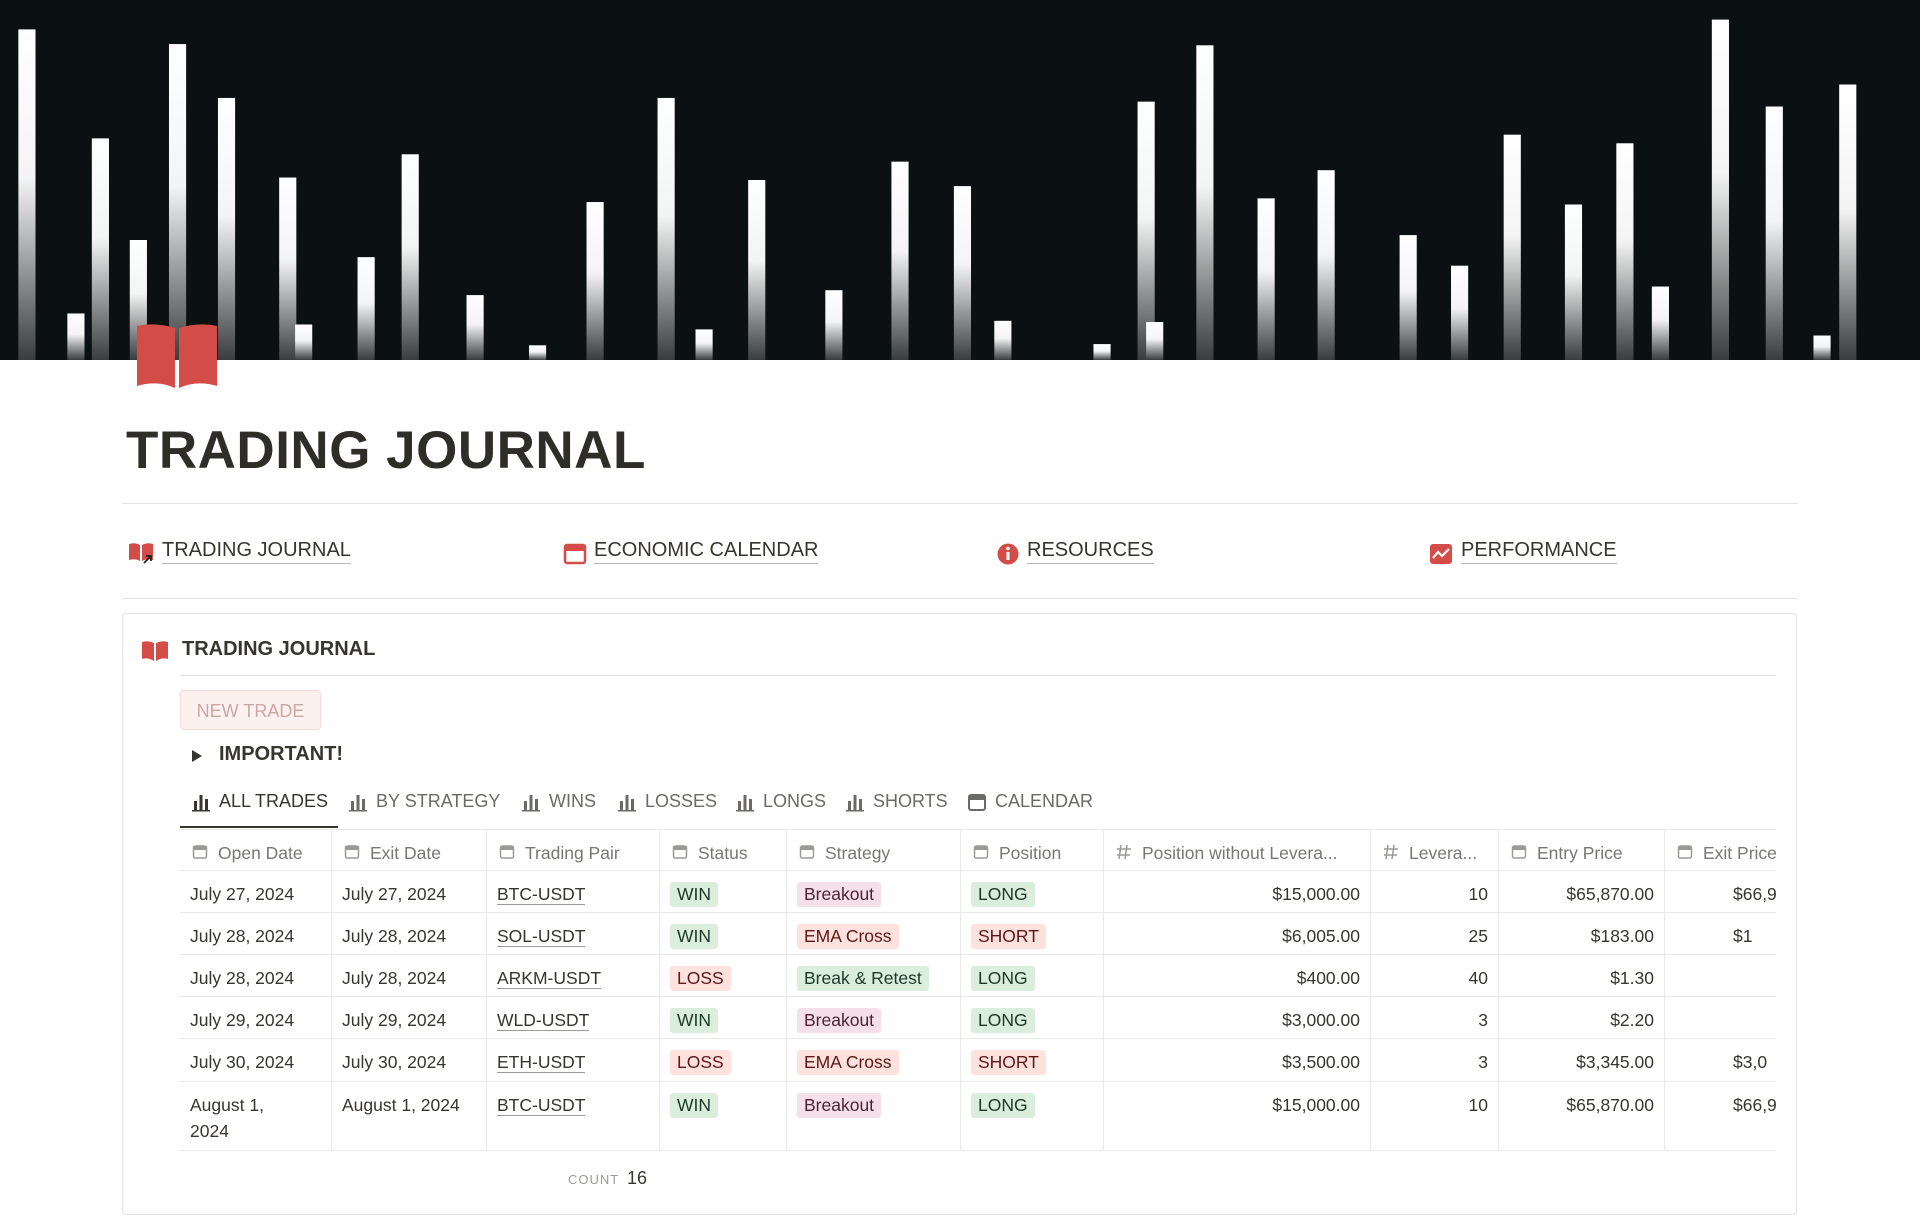 The width and height of the screenshot is (1920, 1215). I want to click on cell-text: $65,870.00, so click(1610, 894).